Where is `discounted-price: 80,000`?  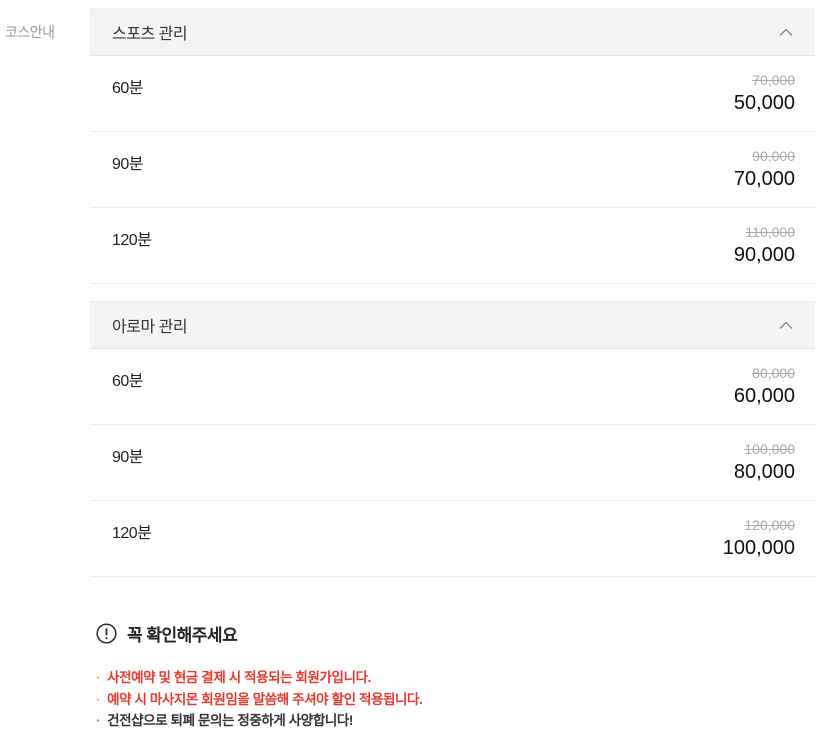
discounted-price: 80,000 is located at coordinates (764, 472).